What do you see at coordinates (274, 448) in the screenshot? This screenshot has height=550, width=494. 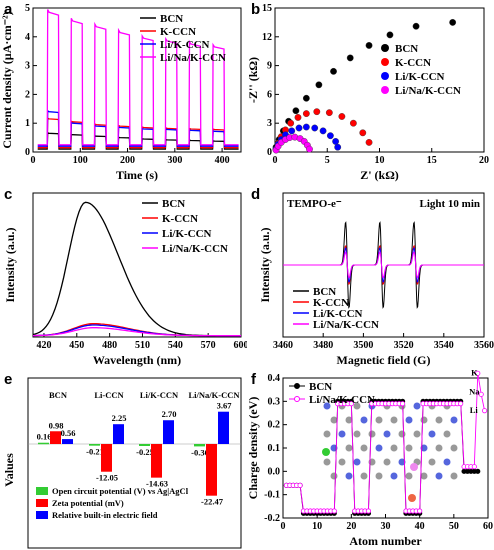 I see `y-tick-label: 0.1` at bounding box center [274, 448].